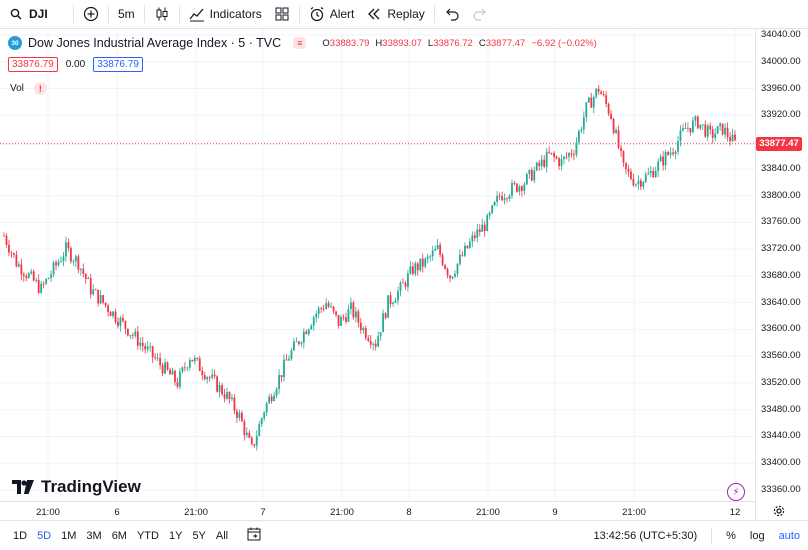 The width and height of the screenshot is (808, 550). Describe the element at coordinates (40, 88) in the screenshot. I see `warning-icon: !` at that location.